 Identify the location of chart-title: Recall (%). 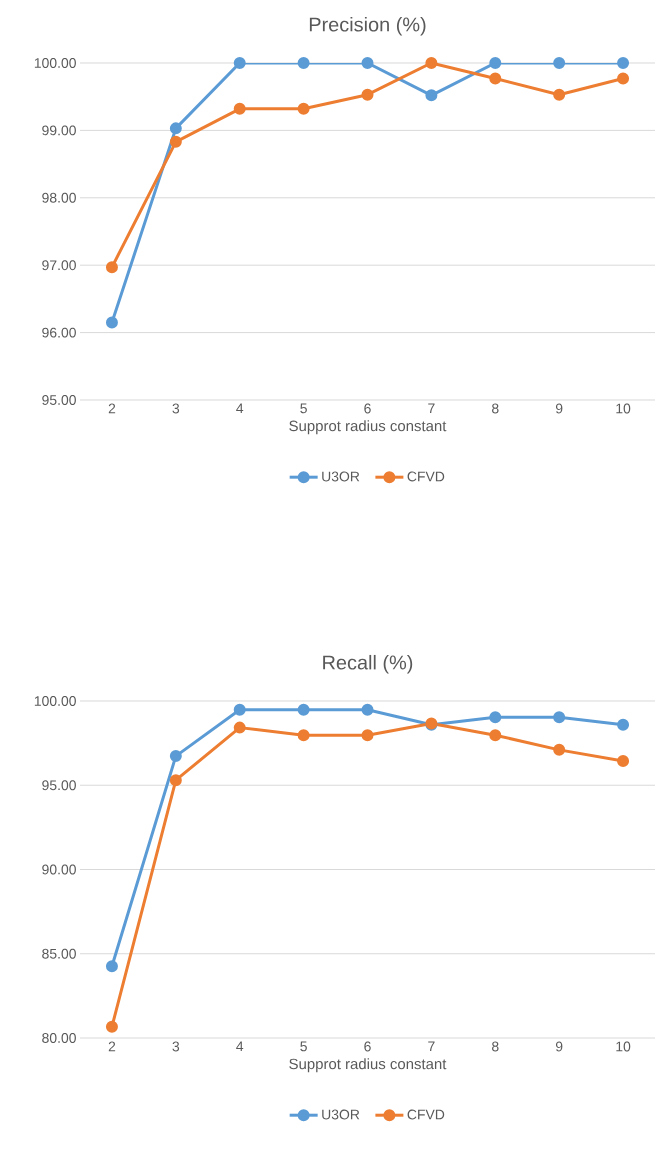
(368, 664).